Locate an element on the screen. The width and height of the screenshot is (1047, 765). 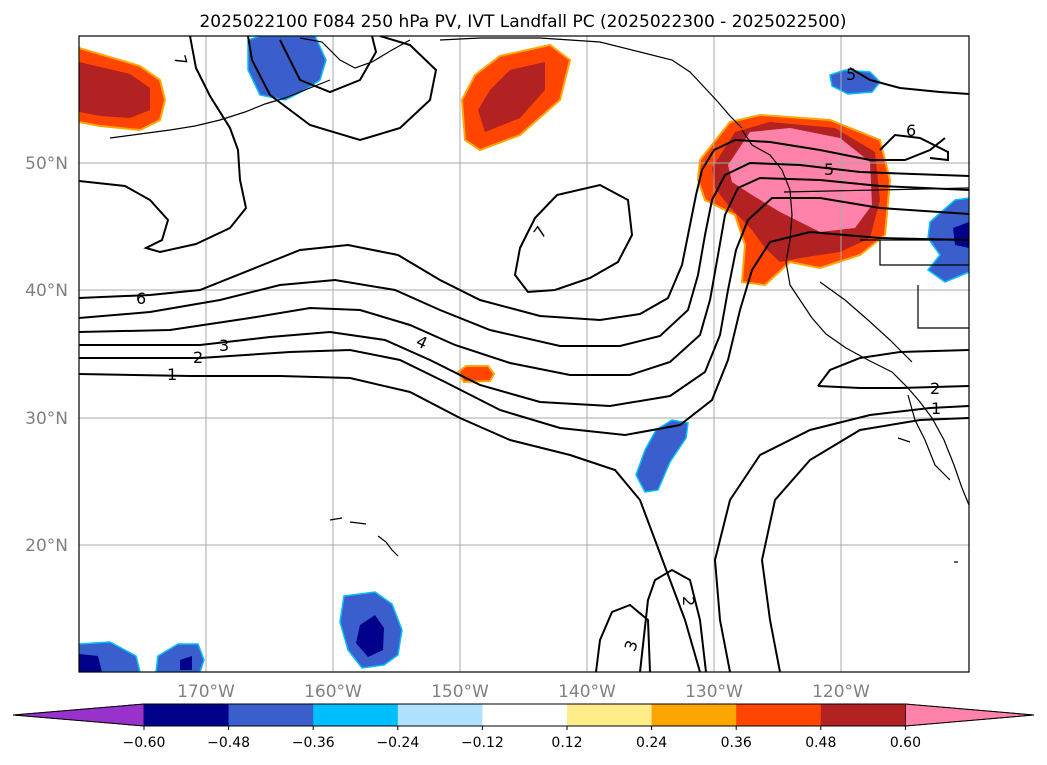
lon-label: 150°W is located at coordinates (460, 692).